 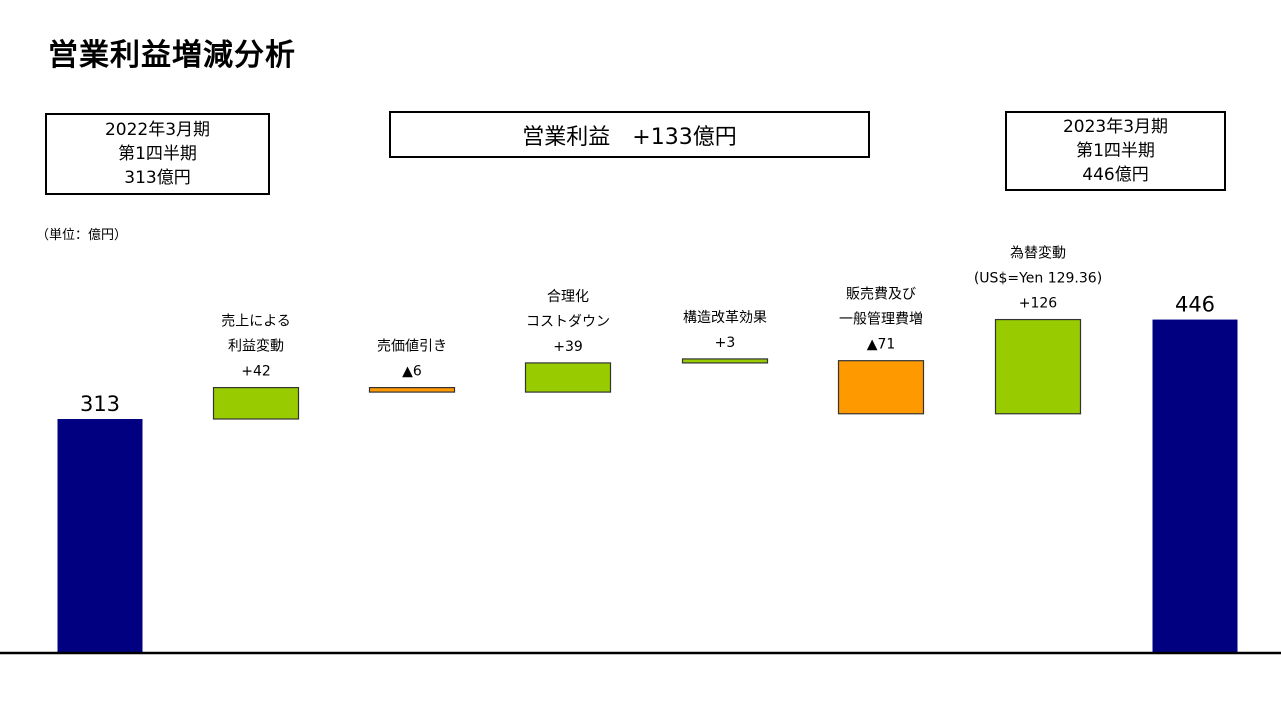 What do you see at coordinates (1115, 127) in the screenshot?
I see `current-period-label: 2023年3月期` at bounding box center [1115, 127].